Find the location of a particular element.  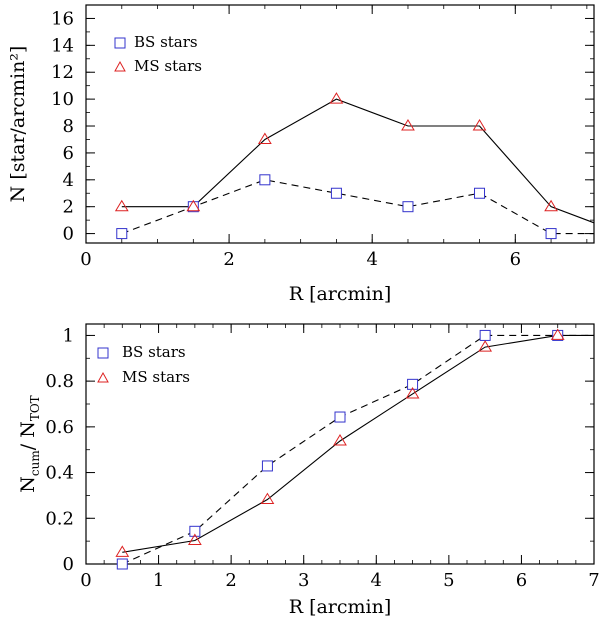

y-tick-label: 0.2 is located at coordinates (59, 518).